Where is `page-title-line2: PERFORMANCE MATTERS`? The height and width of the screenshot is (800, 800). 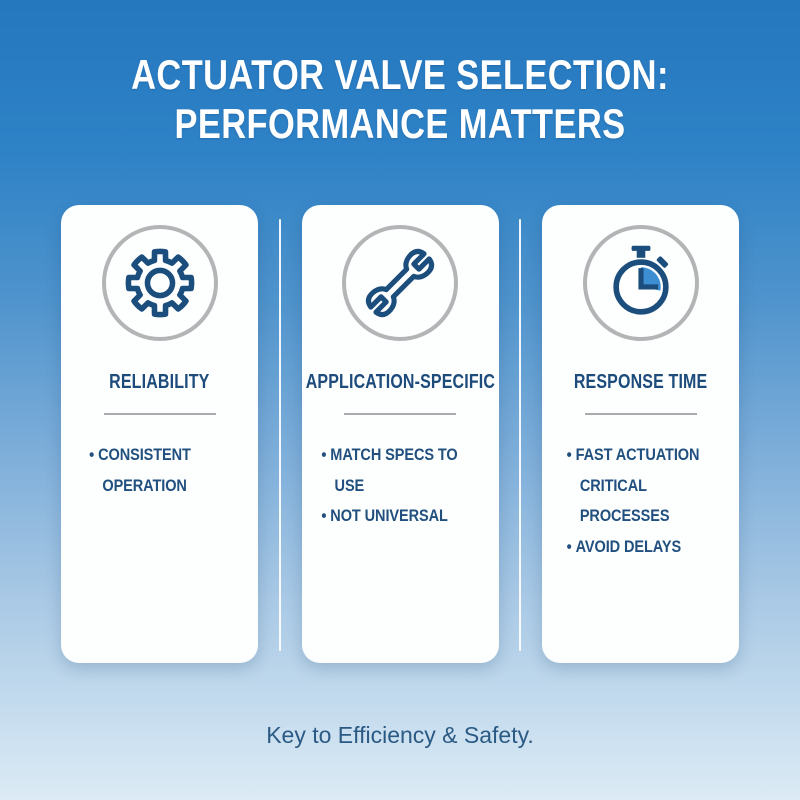
page-title-line2: PERFORMANCE MATTERS is located at coordinates (400, 124).